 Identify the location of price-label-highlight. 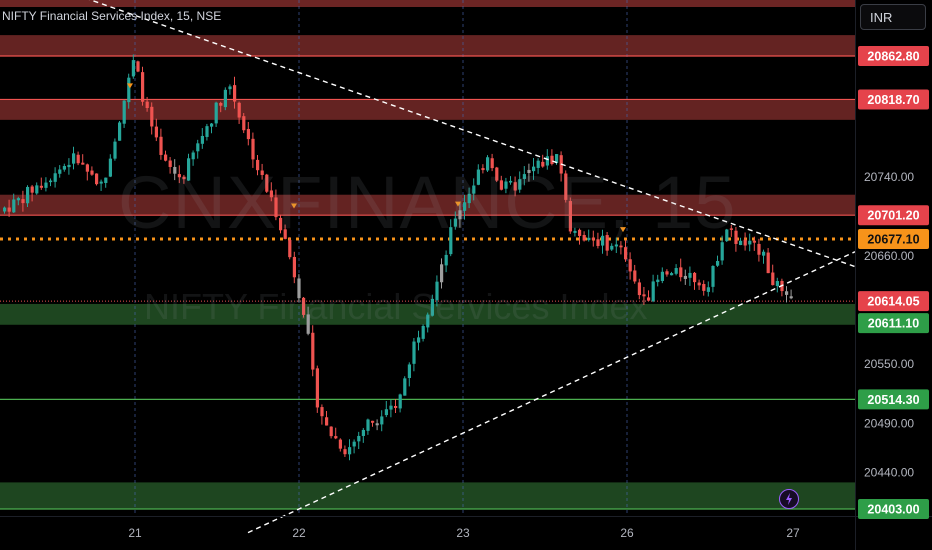
(893, 238).